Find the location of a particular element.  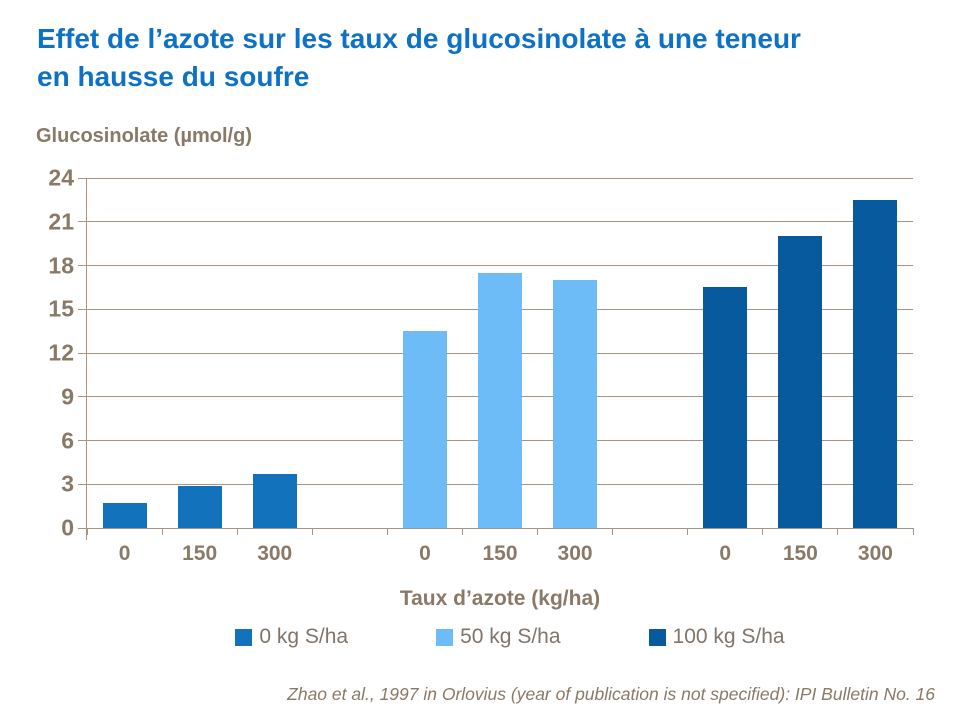

y-tick-label: 6 is located at coordinates (67, 440).